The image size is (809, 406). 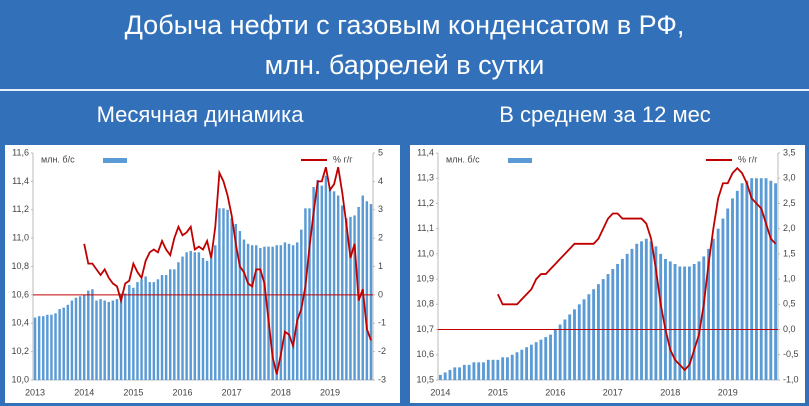 I want to click on y-tick-label: 10,6, so click(x=20, y=294).